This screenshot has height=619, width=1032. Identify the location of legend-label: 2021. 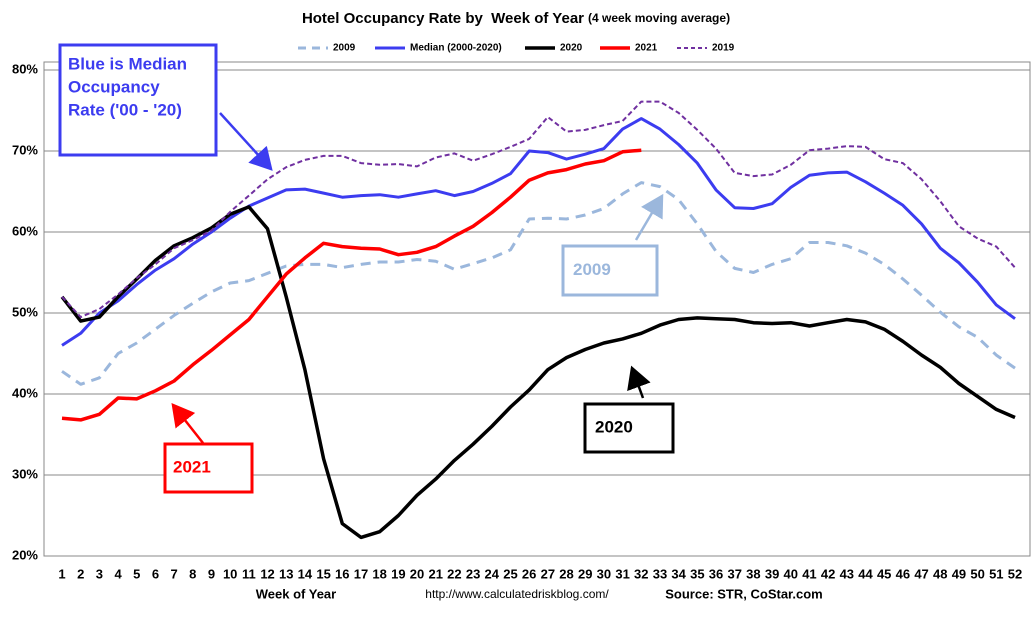
(646, 48).